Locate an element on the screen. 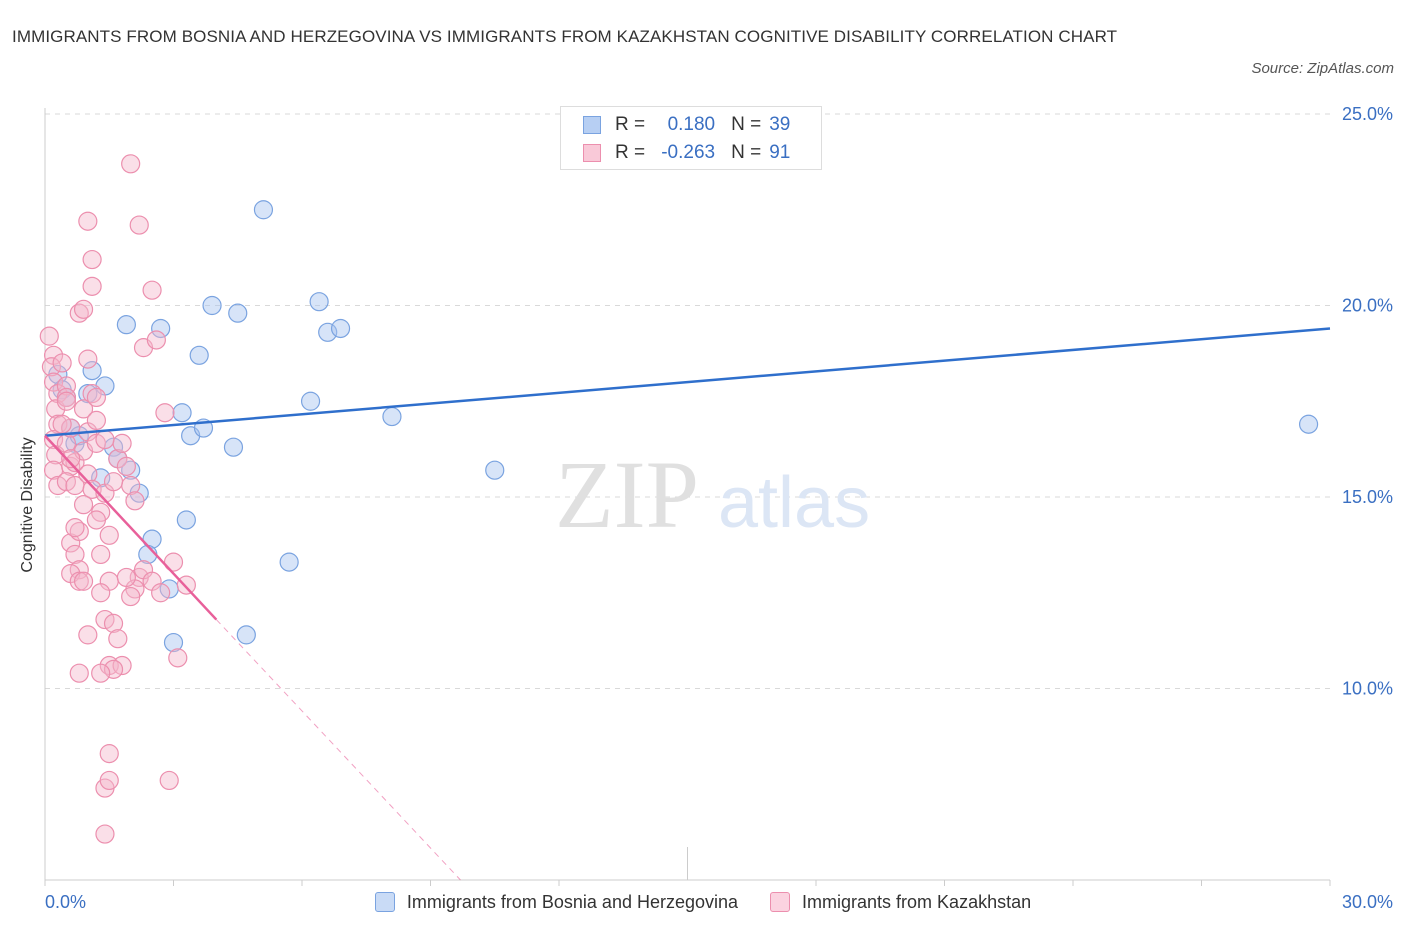 The width and height of the screenshot is (1406, 930). y-tick-label-2: 20.0% is located at coordinates (1367, 306).